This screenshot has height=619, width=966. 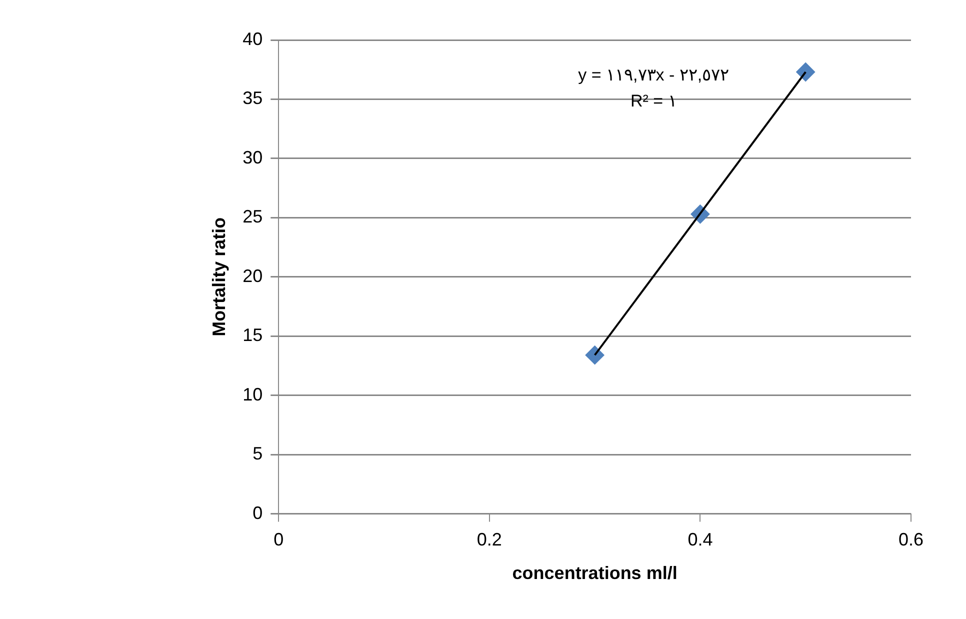 What do you see at coordinates (252, 216) in the screenshot?
I see `y-tick-label: 25` at bounding box center [252, 216].